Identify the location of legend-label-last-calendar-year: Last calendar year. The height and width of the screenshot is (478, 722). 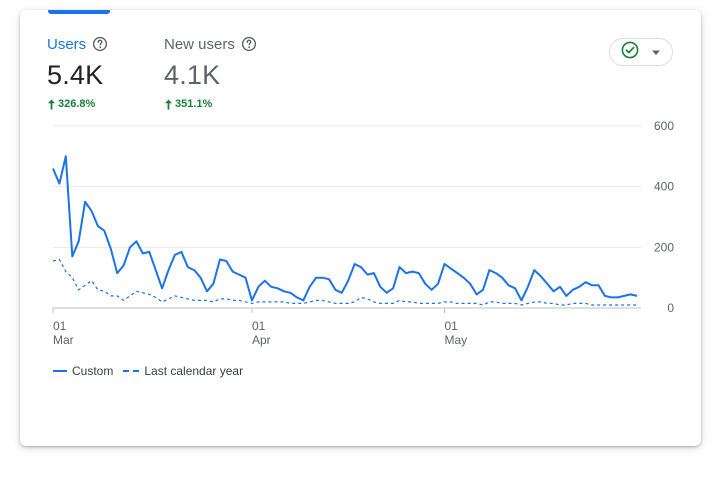
(194, 371).